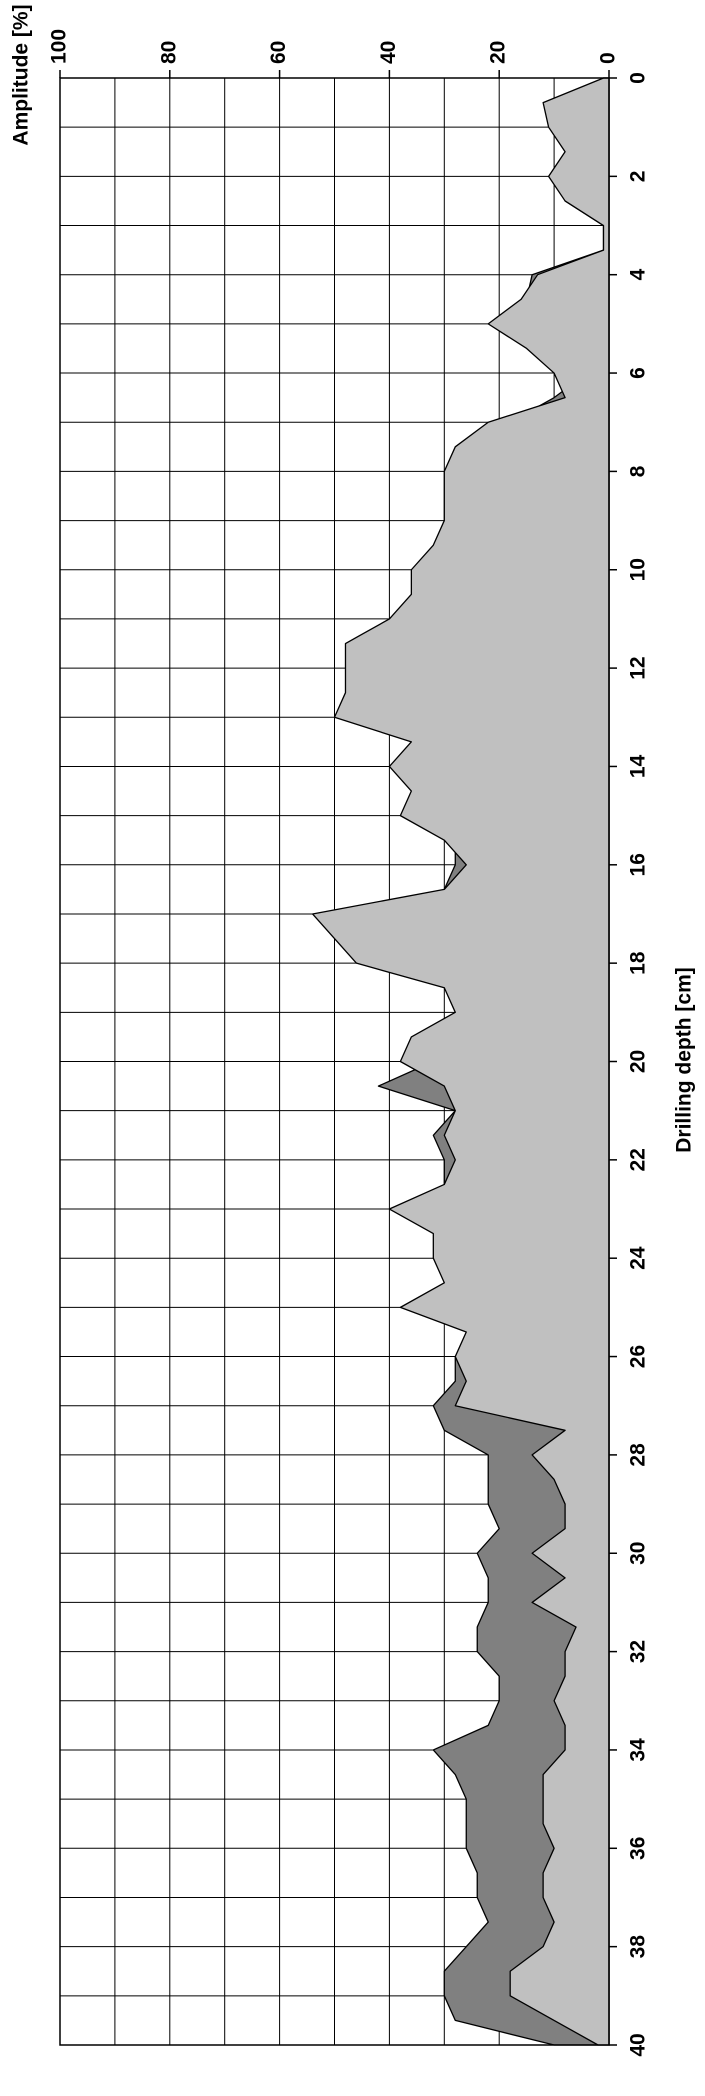  What do you see at coordinates (638, 766) in the screenshot?
I see `x-tick-label: 14` at bounding box center [638, 766].